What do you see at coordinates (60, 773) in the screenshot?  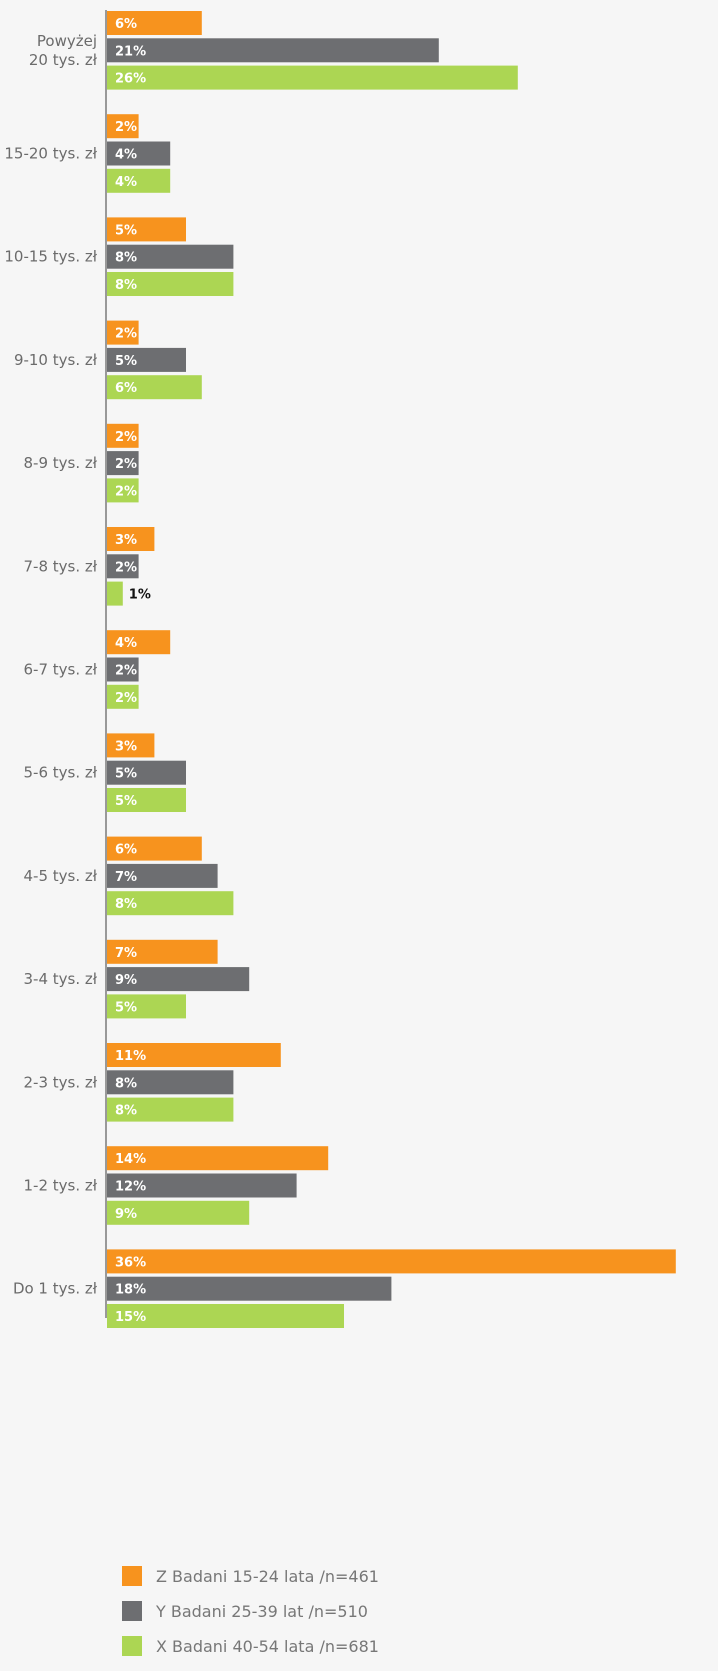 I see `category-label: 5-6 tys. zł` at bounding box center [60, 773].